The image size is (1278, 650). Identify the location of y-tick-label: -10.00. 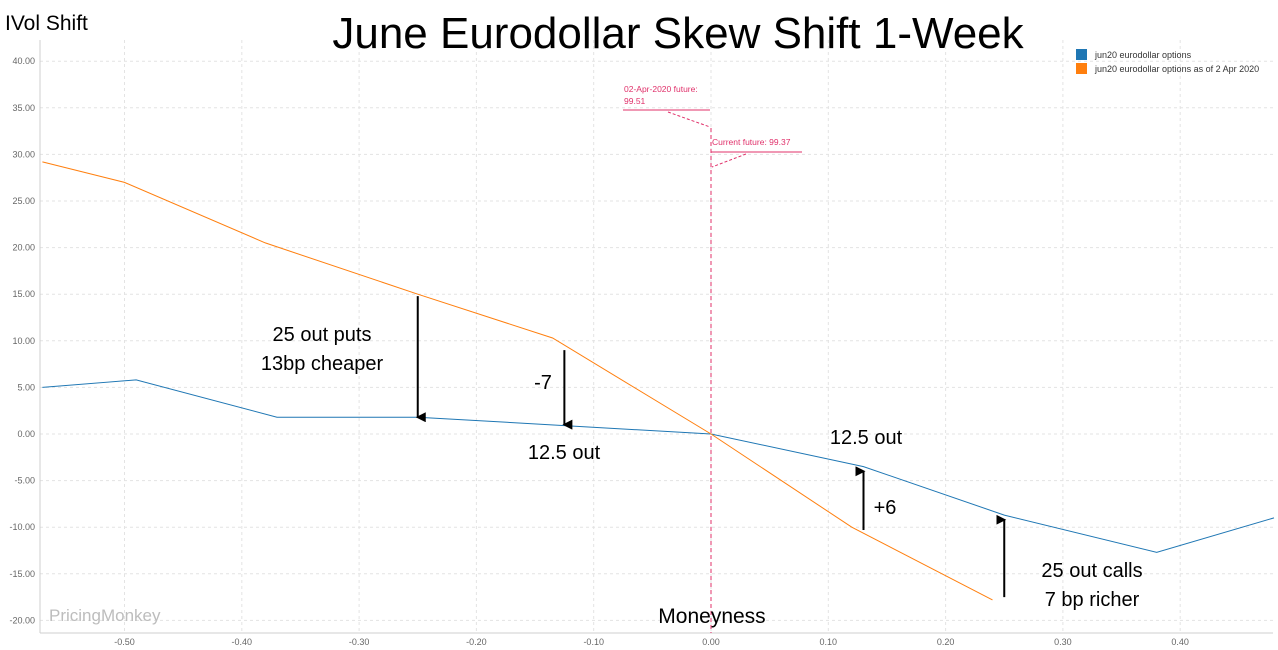
(22, 527).